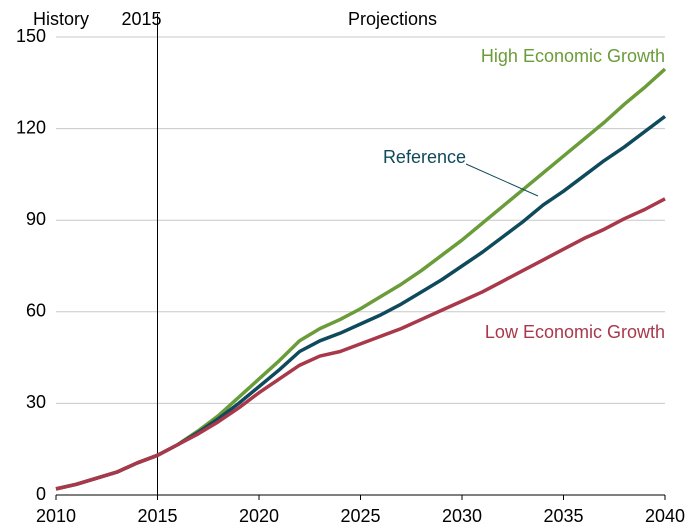 Image resolution: width=694 pixels, height=529 pixels. What do you see at coordinates (157, 516) in the screenshot?
I see `x-tick-label: 2015` at bounding box center [157, 516].